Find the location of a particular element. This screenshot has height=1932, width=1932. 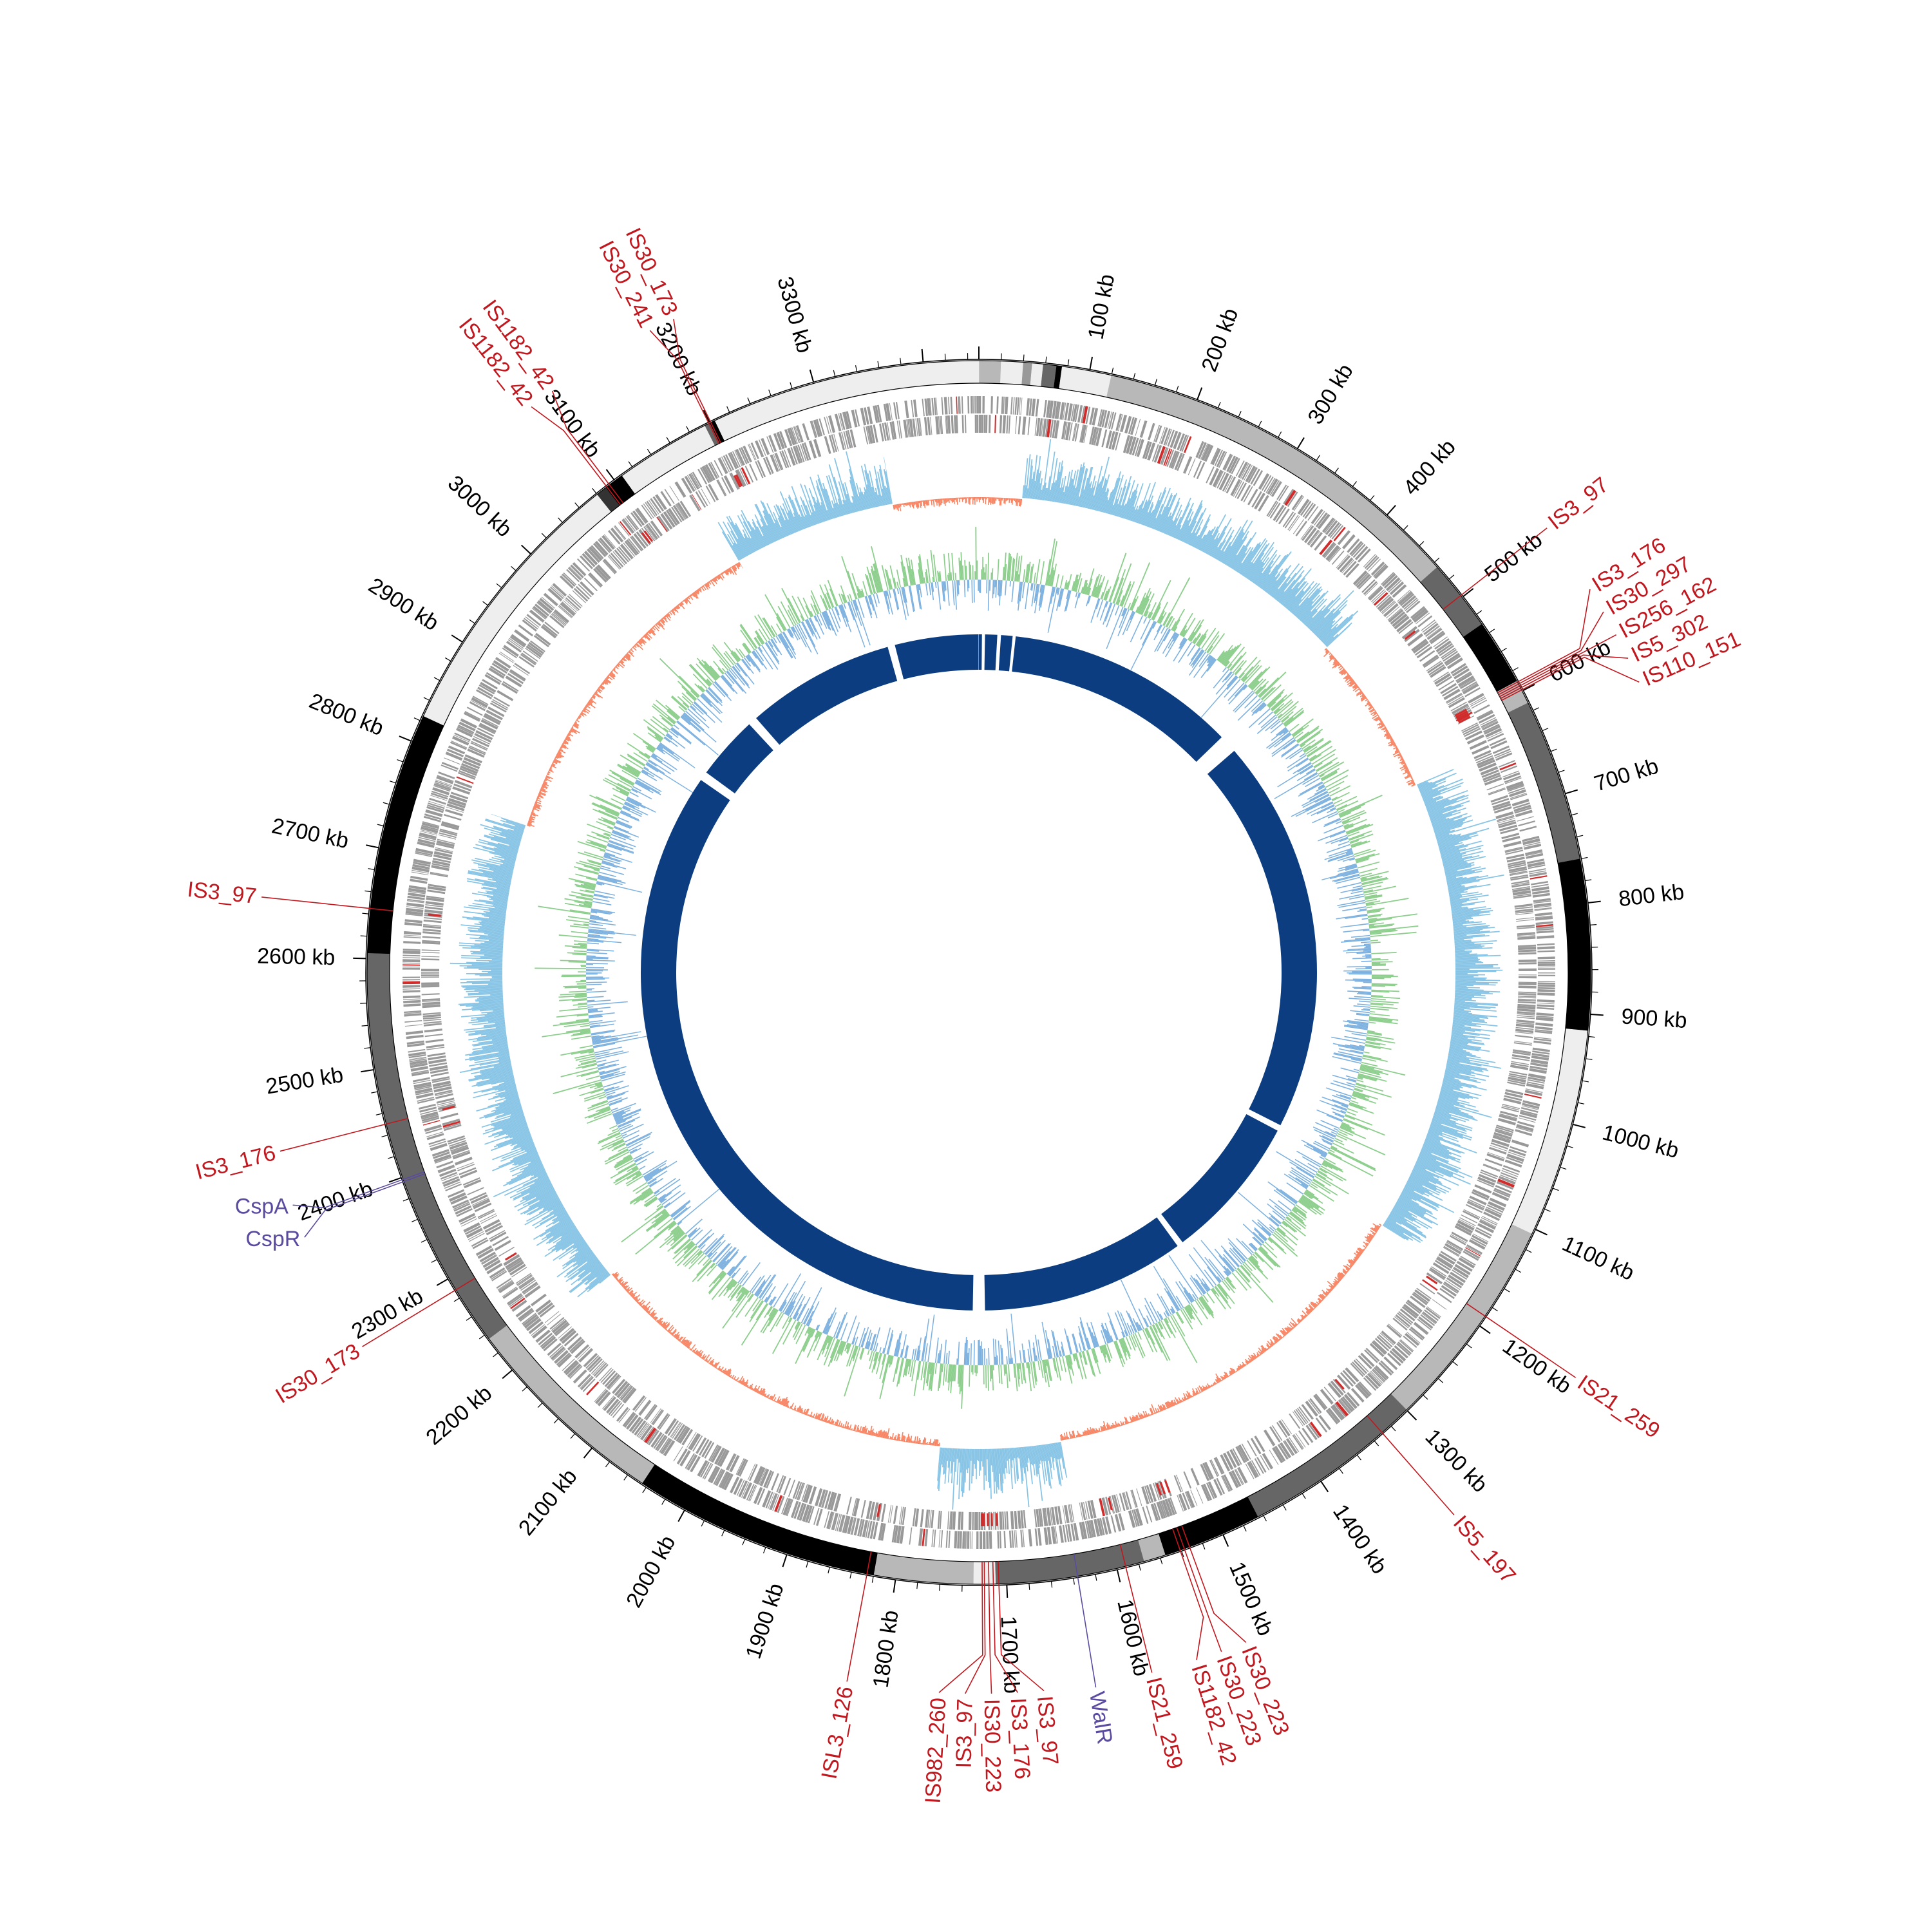

kb-label: 2900 kb is located at coordinates (403, 604).